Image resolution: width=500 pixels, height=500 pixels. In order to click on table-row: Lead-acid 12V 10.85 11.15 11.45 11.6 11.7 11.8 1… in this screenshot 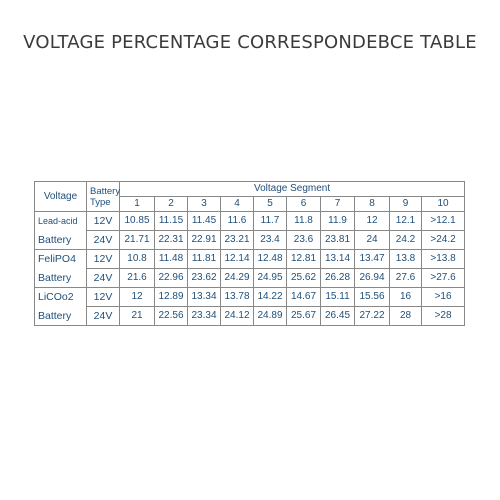, I will do `click(250, 221)`.